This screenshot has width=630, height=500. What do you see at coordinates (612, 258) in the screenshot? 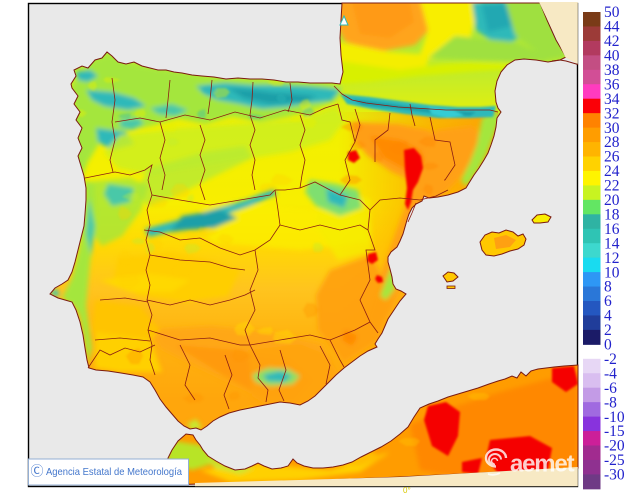
I see `svg-text: 12` at bounding box center [612, 258].